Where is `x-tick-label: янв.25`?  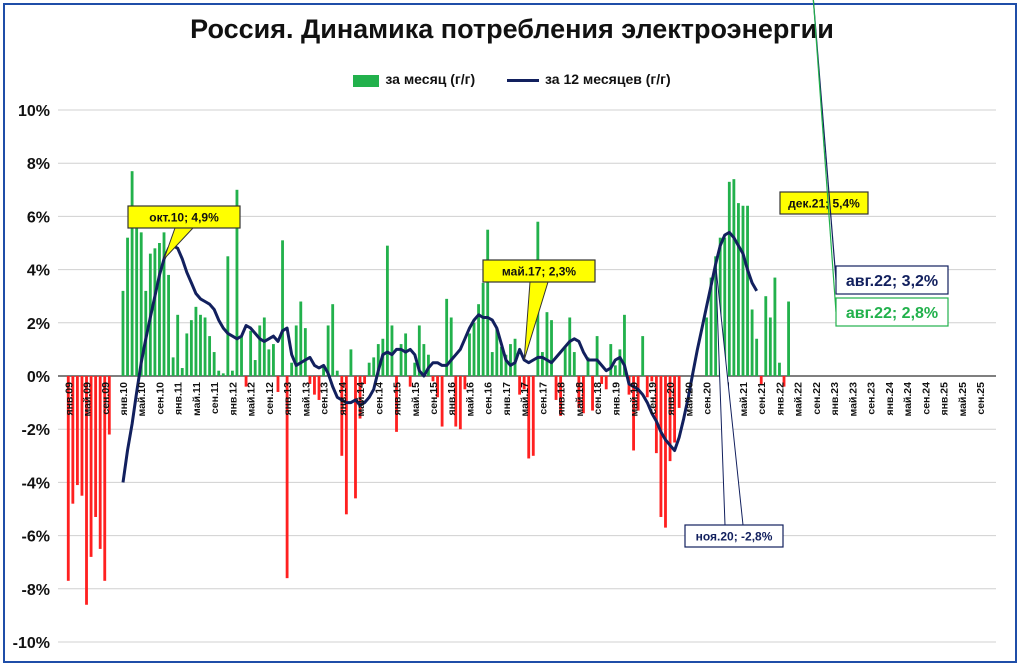
x-tick-label: янв.25 is located at coordinates (945, 399).